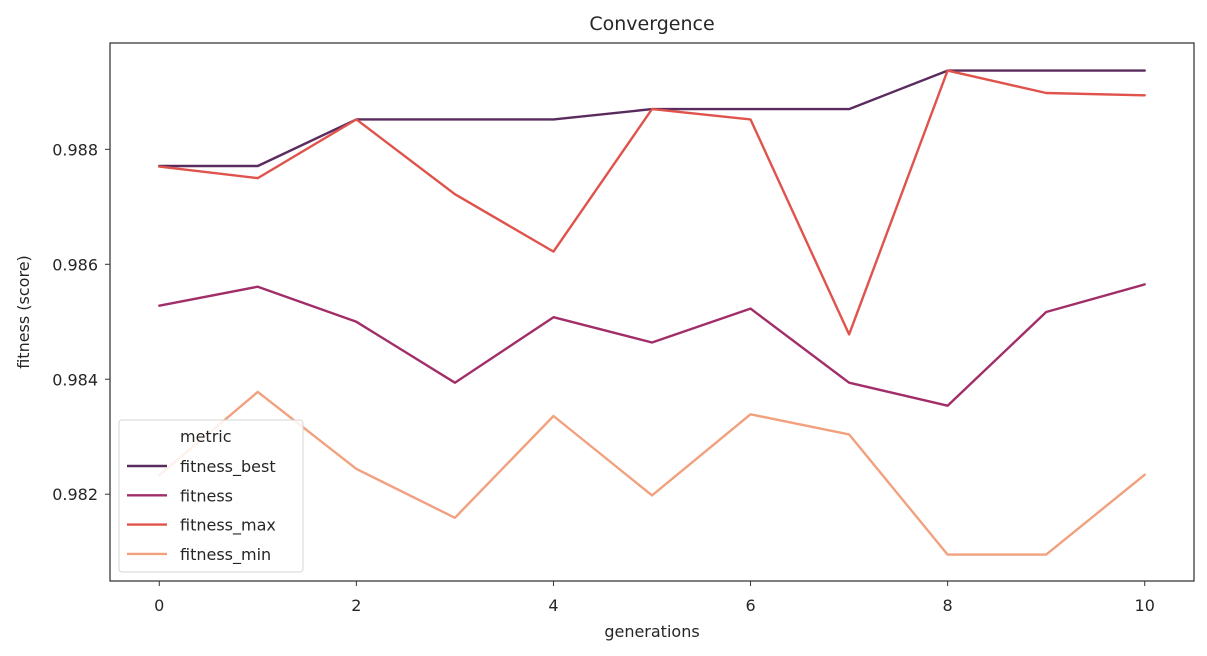  I want to click on x-tick-label: 10, so click(1145, 605).